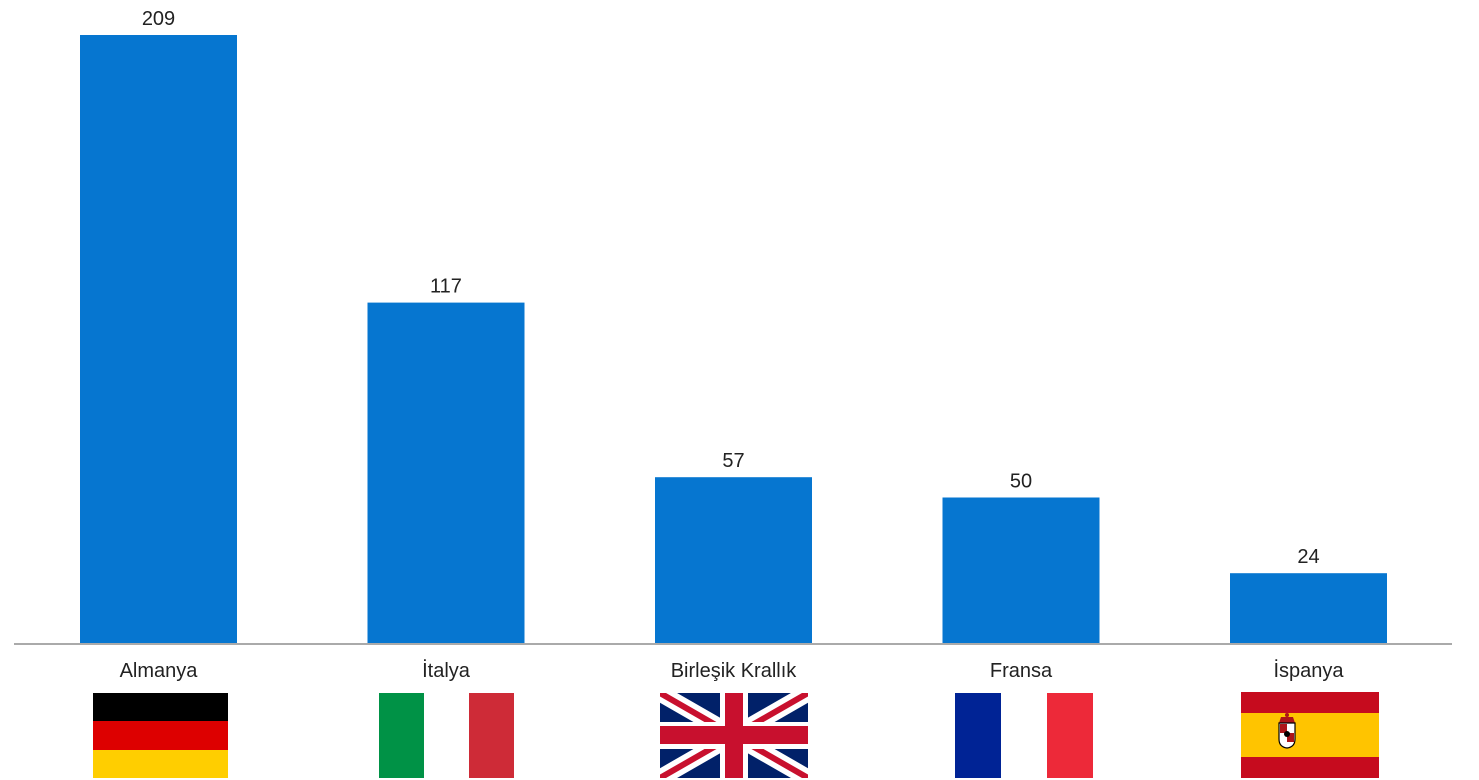 The width and height of the screenshot is (1479, 780). Describe the element at coordinates (446, 670) in the screenshot. I see `x-tick-label-1: İtalya` at that location.